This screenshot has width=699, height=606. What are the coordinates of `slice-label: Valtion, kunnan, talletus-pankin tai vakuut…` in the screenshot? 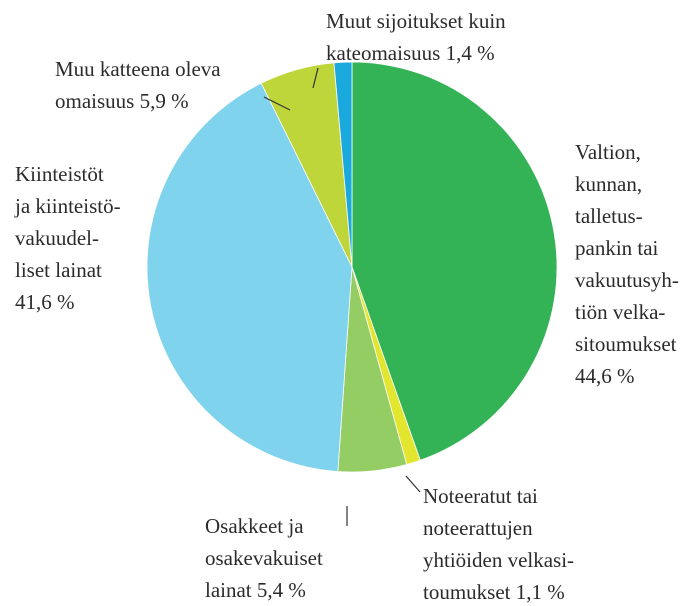 It's located at (627, 264).